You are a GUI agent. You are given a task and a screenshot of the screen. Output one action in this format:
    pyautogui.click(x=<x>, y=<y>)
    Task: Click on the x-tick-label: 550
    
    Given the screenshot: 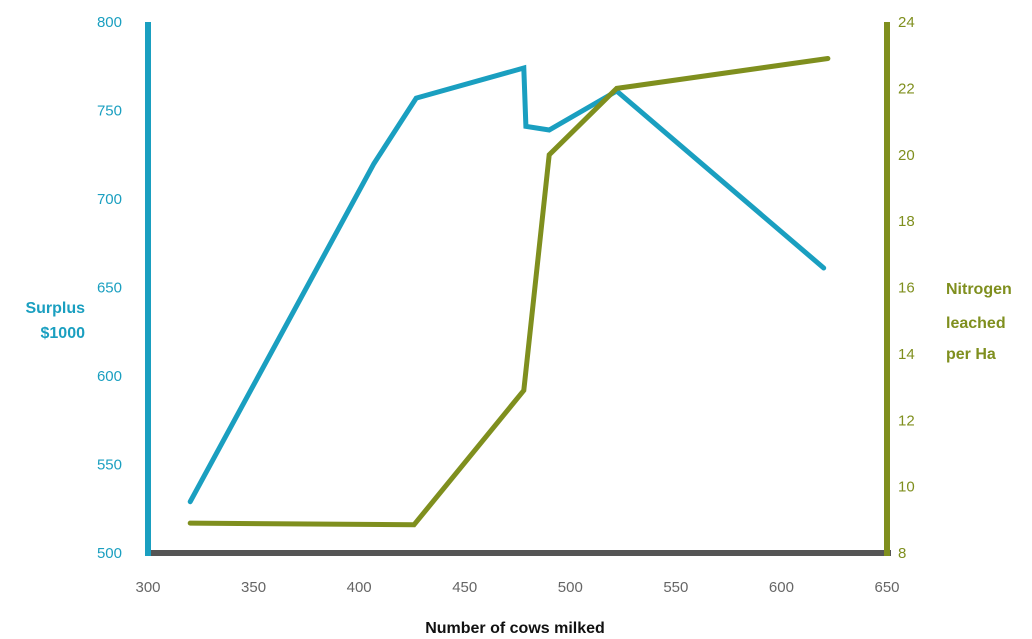 What is the action you would take?
    pyautogui.click(x=675, y=587)
    